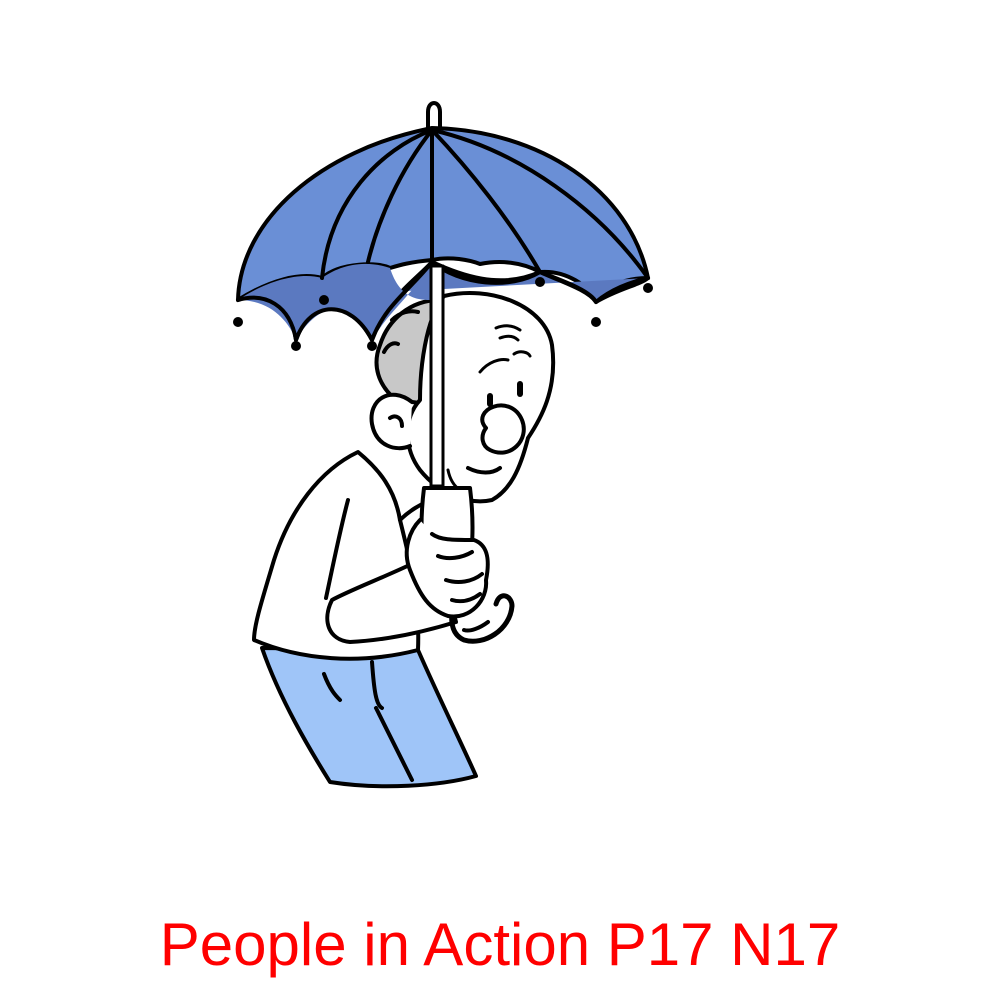  I want to click on umbrella-tip, so click(434, 115).